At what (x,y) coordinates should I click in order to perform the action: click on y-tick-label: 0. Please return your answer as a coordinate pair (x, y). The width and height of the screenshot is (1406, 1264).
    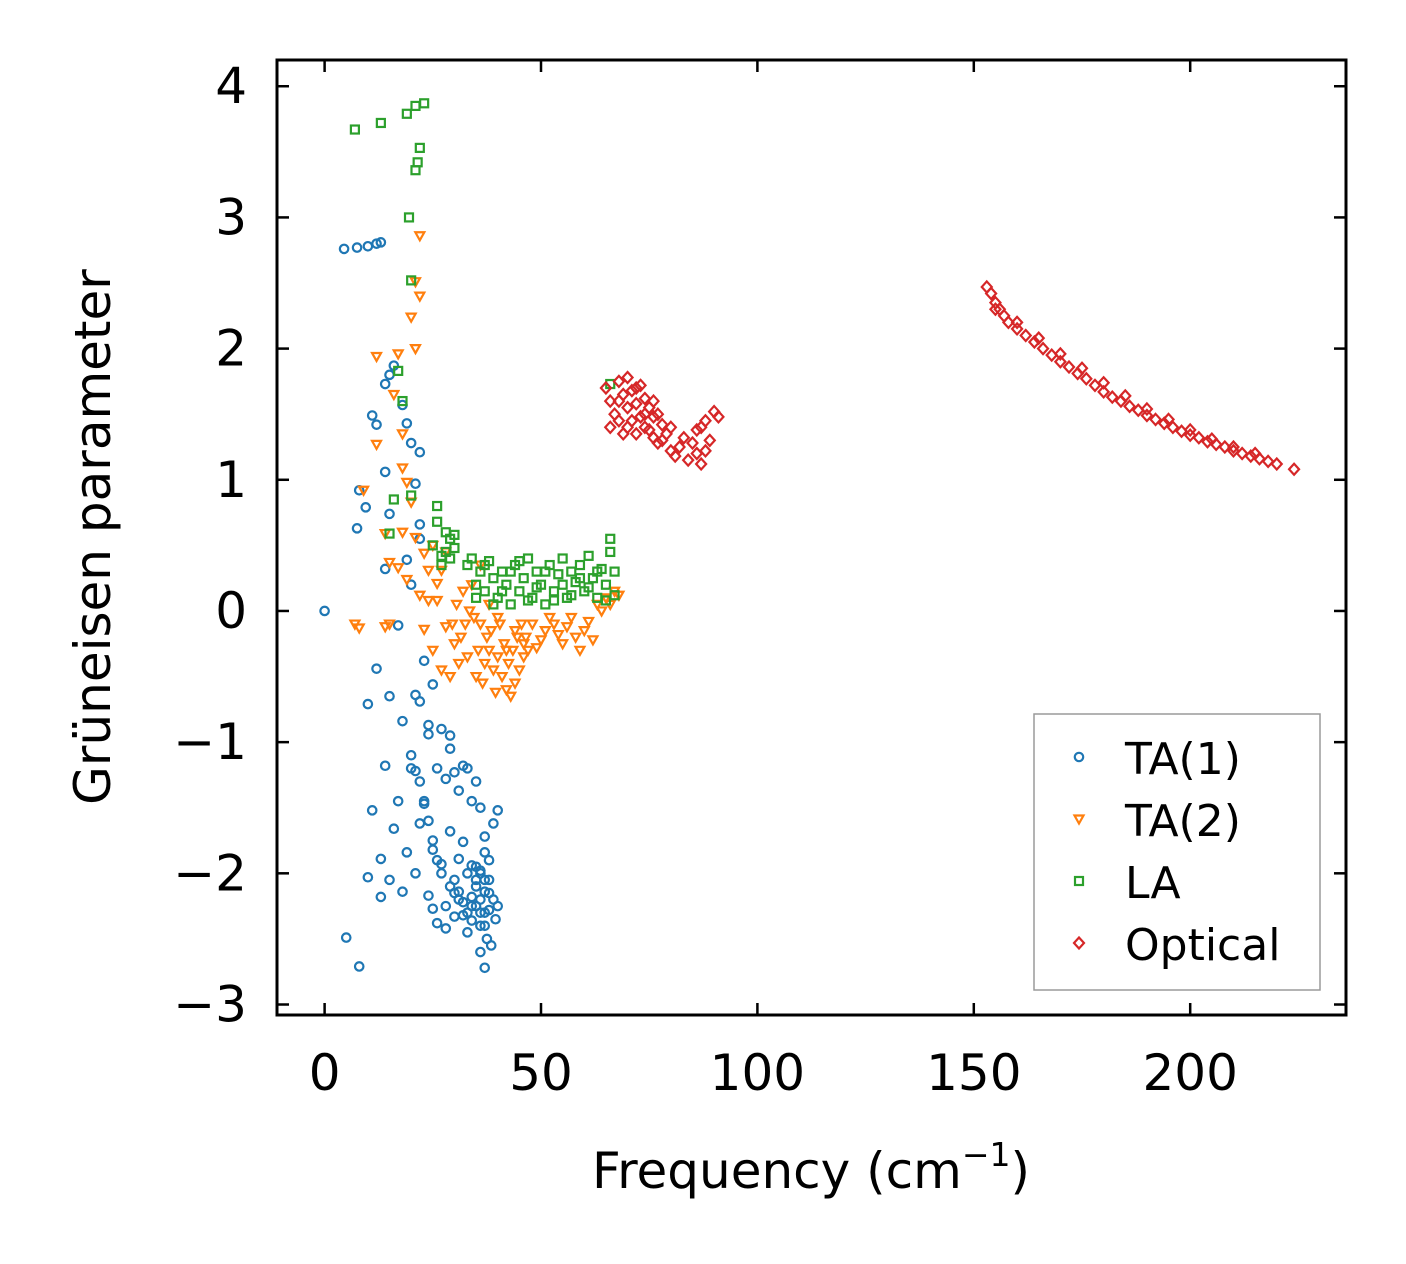
    Looking at the image, I should click on (231, 611).